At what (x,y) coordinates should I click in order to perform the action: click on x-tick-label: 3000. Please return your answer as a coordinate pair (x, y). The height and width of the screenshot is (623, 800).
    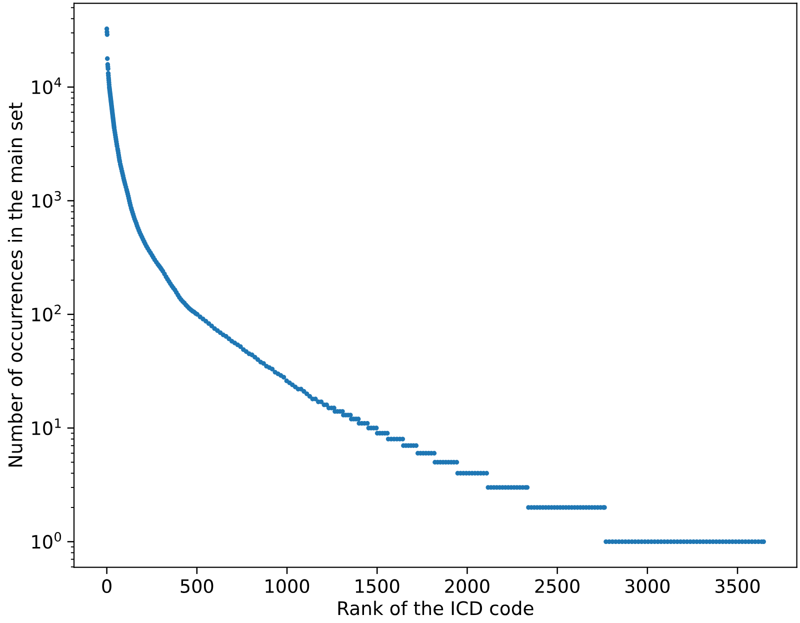
    Looking at the image, I should click on (647, 586).